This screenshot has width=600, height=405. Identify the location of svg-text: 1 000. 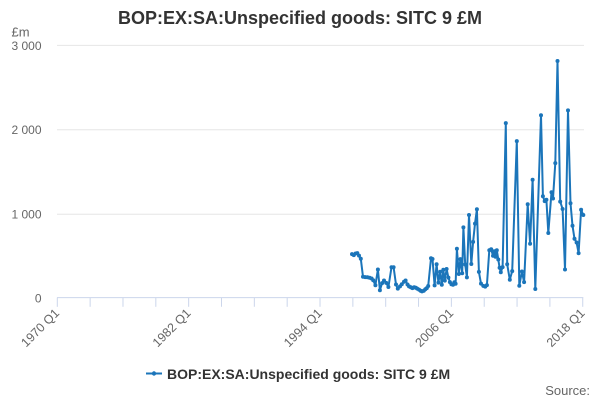
(26, 214).